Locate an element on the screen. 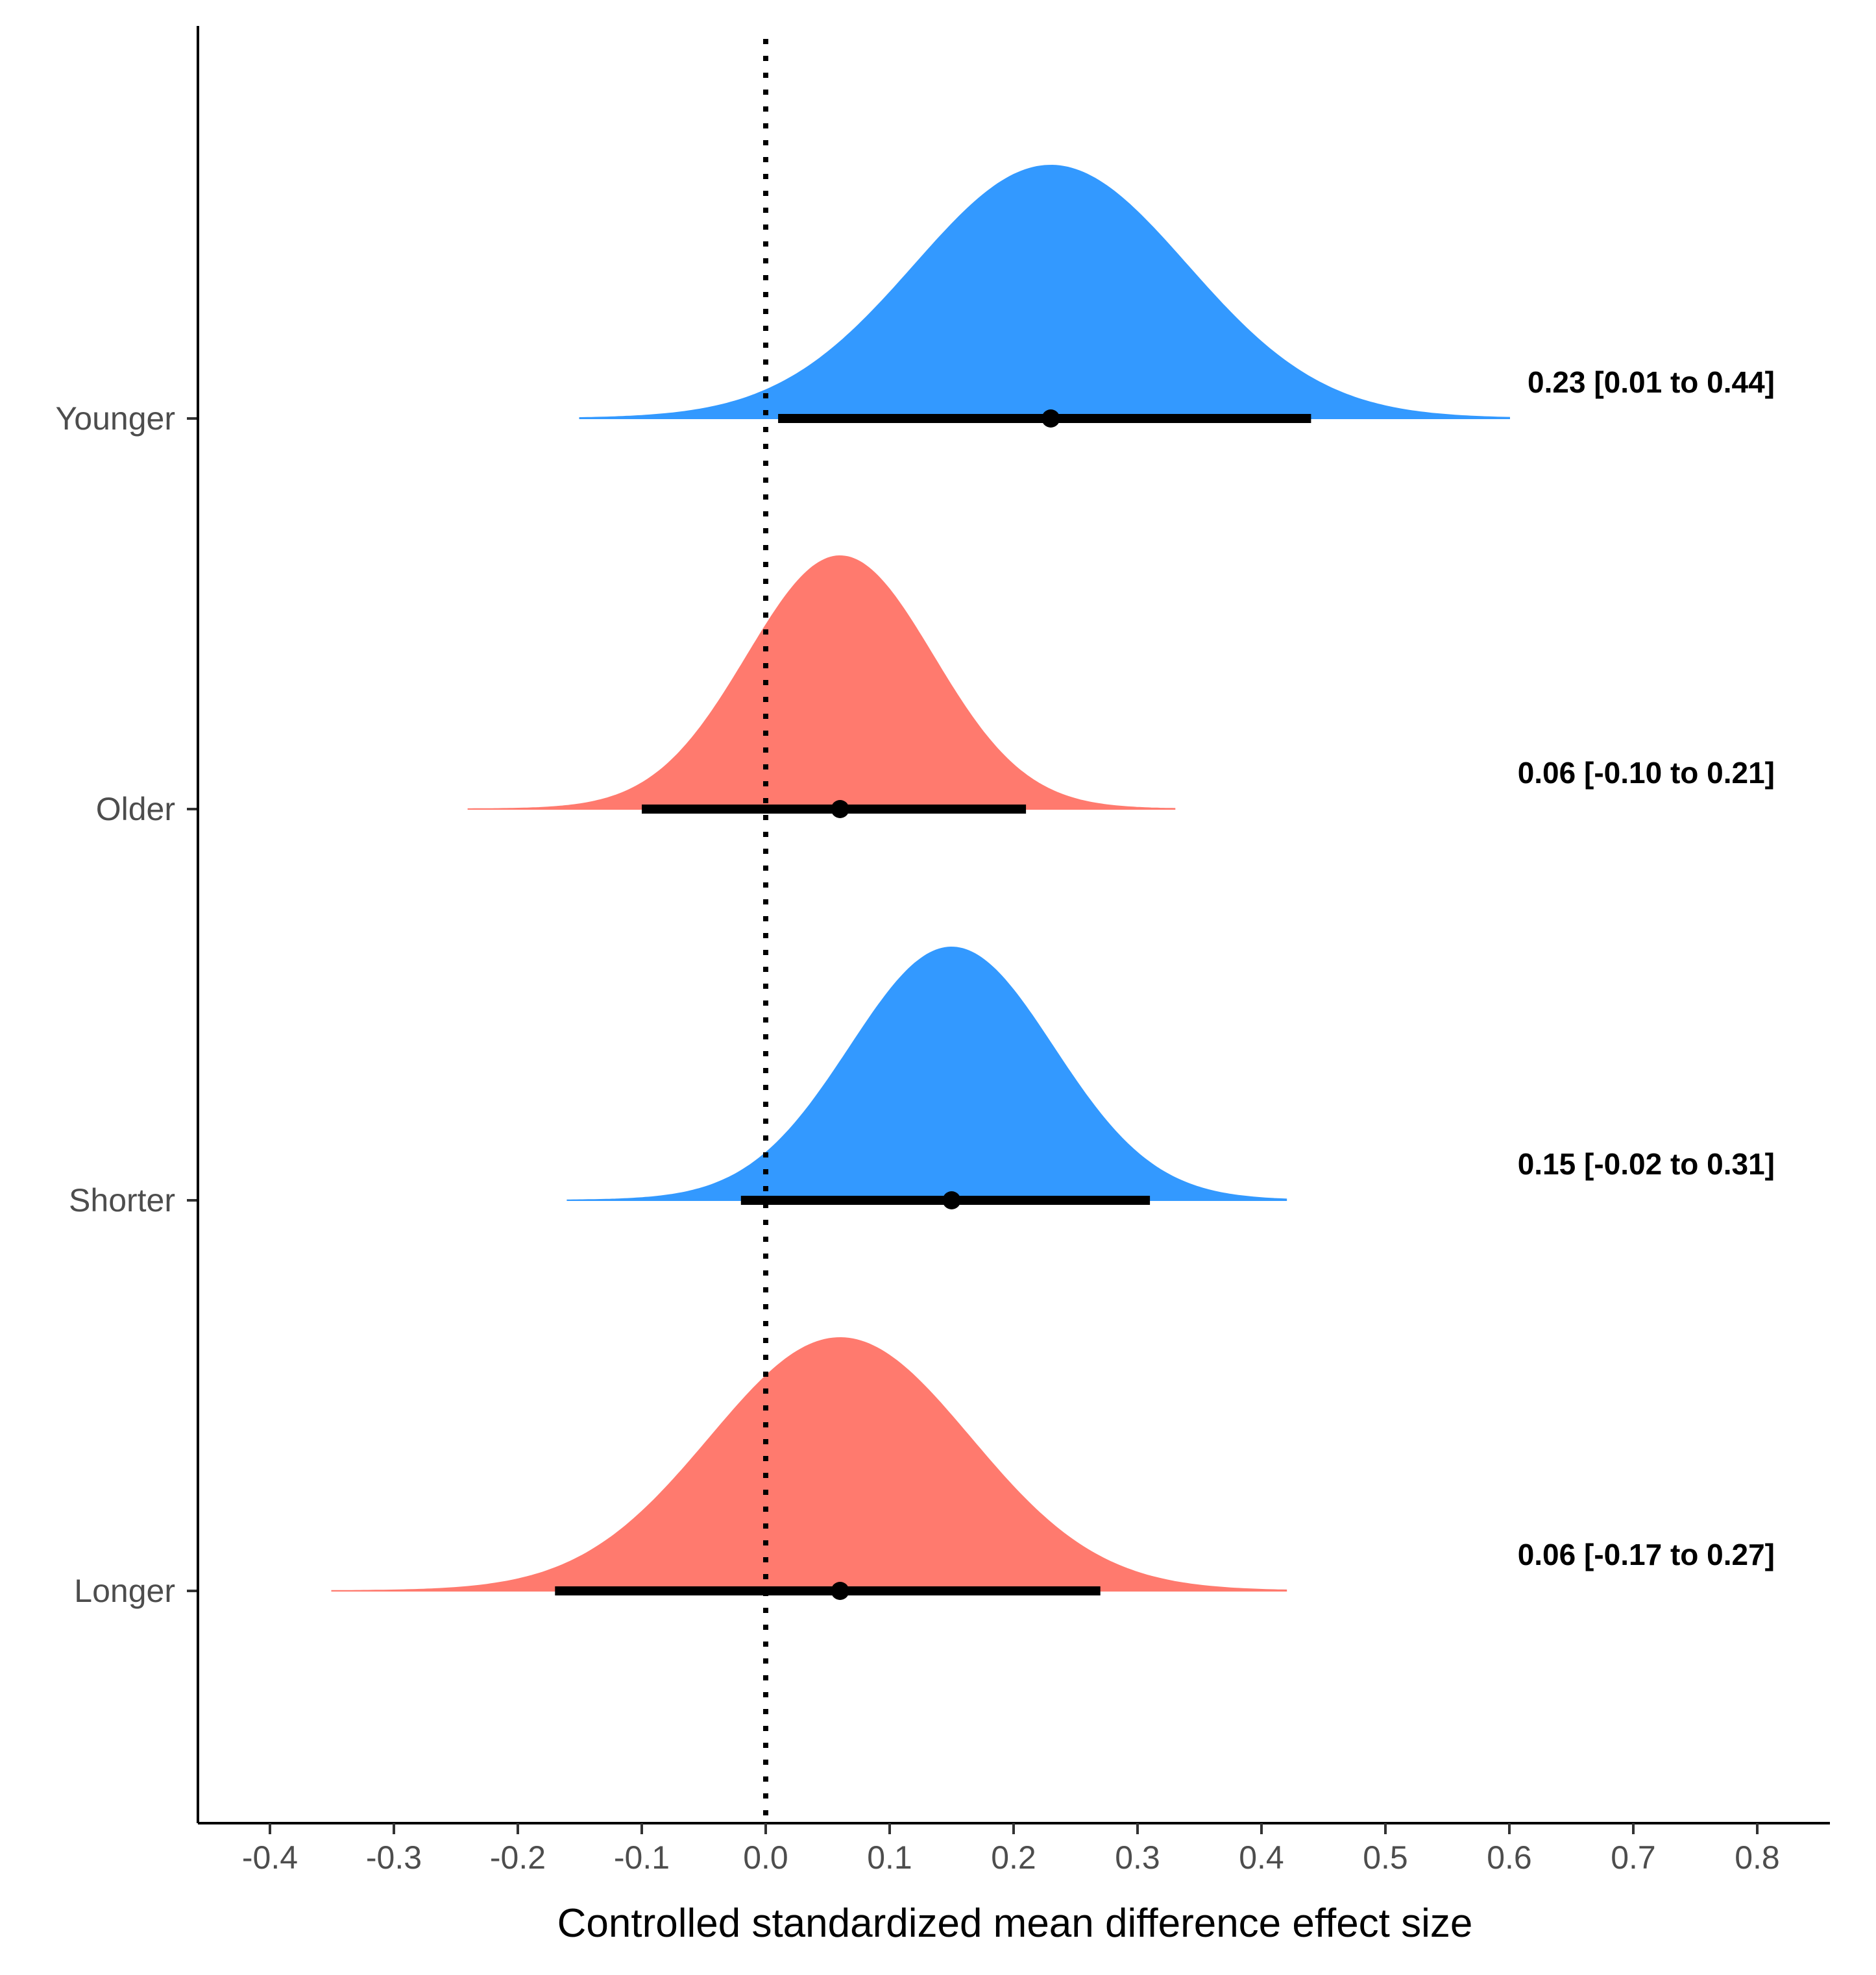 The width and height of the screenshot is (1876, 1975). x-tick-label: -0.4 is located at coordinates (270, 1857).